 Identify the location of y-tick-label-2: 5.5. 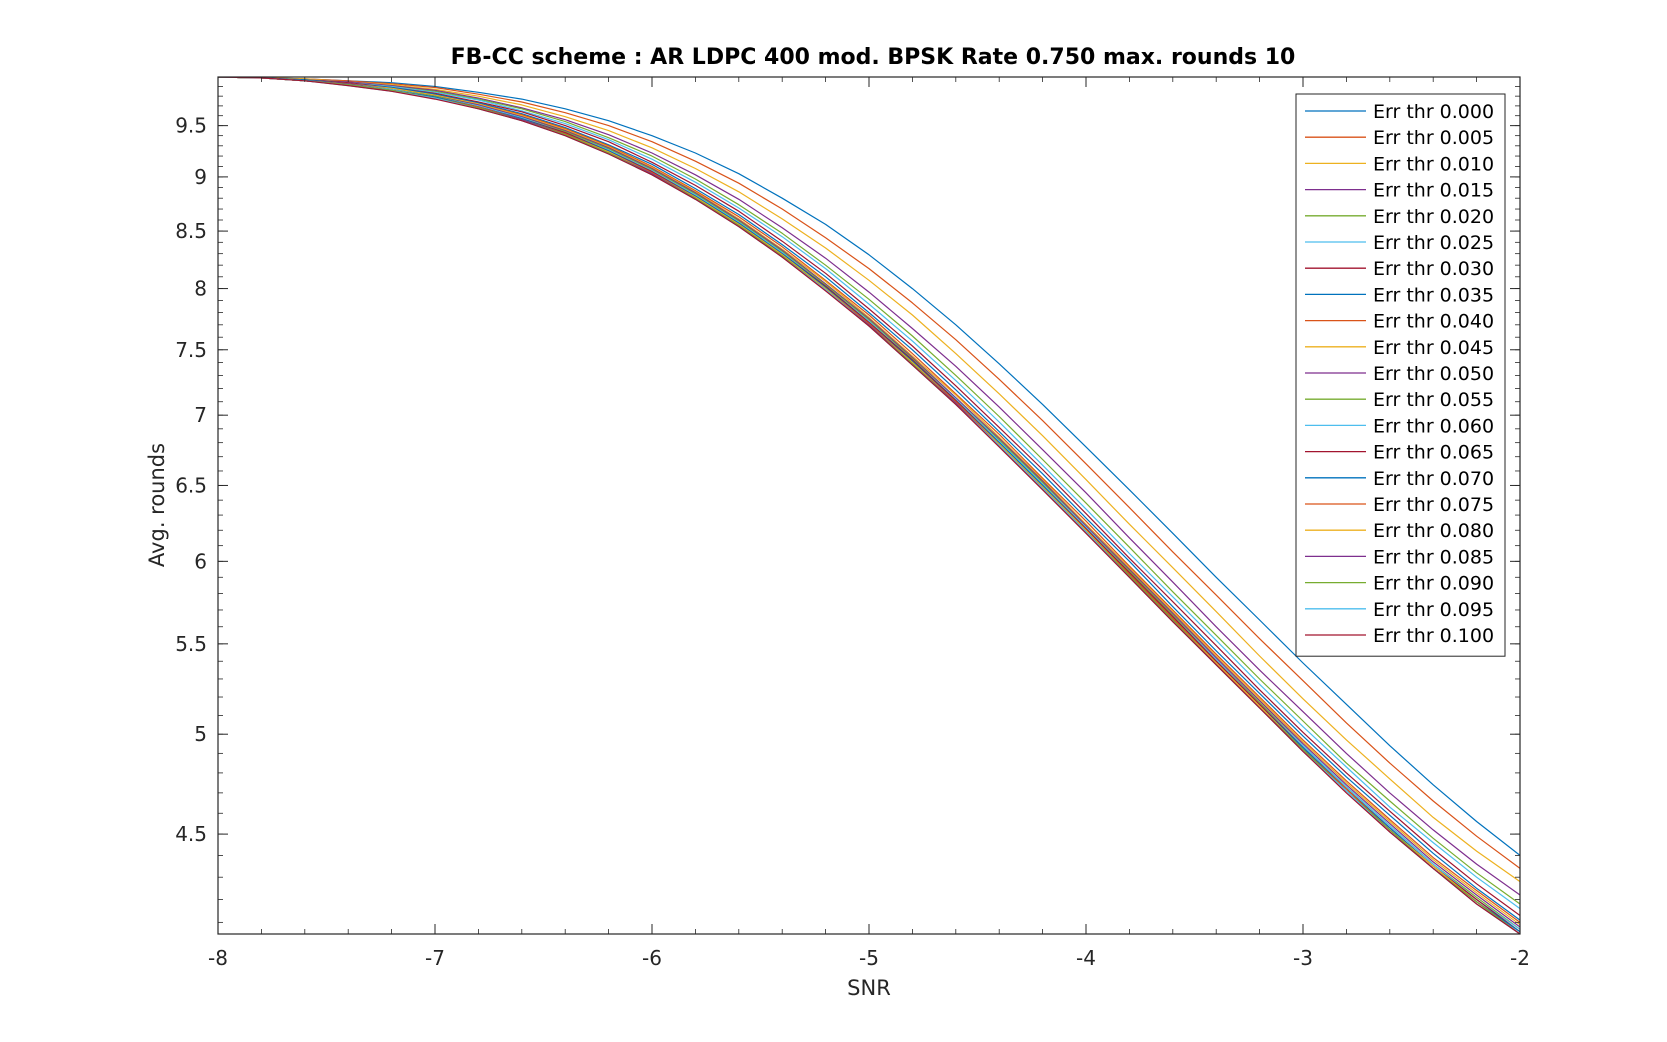
(191, 644).